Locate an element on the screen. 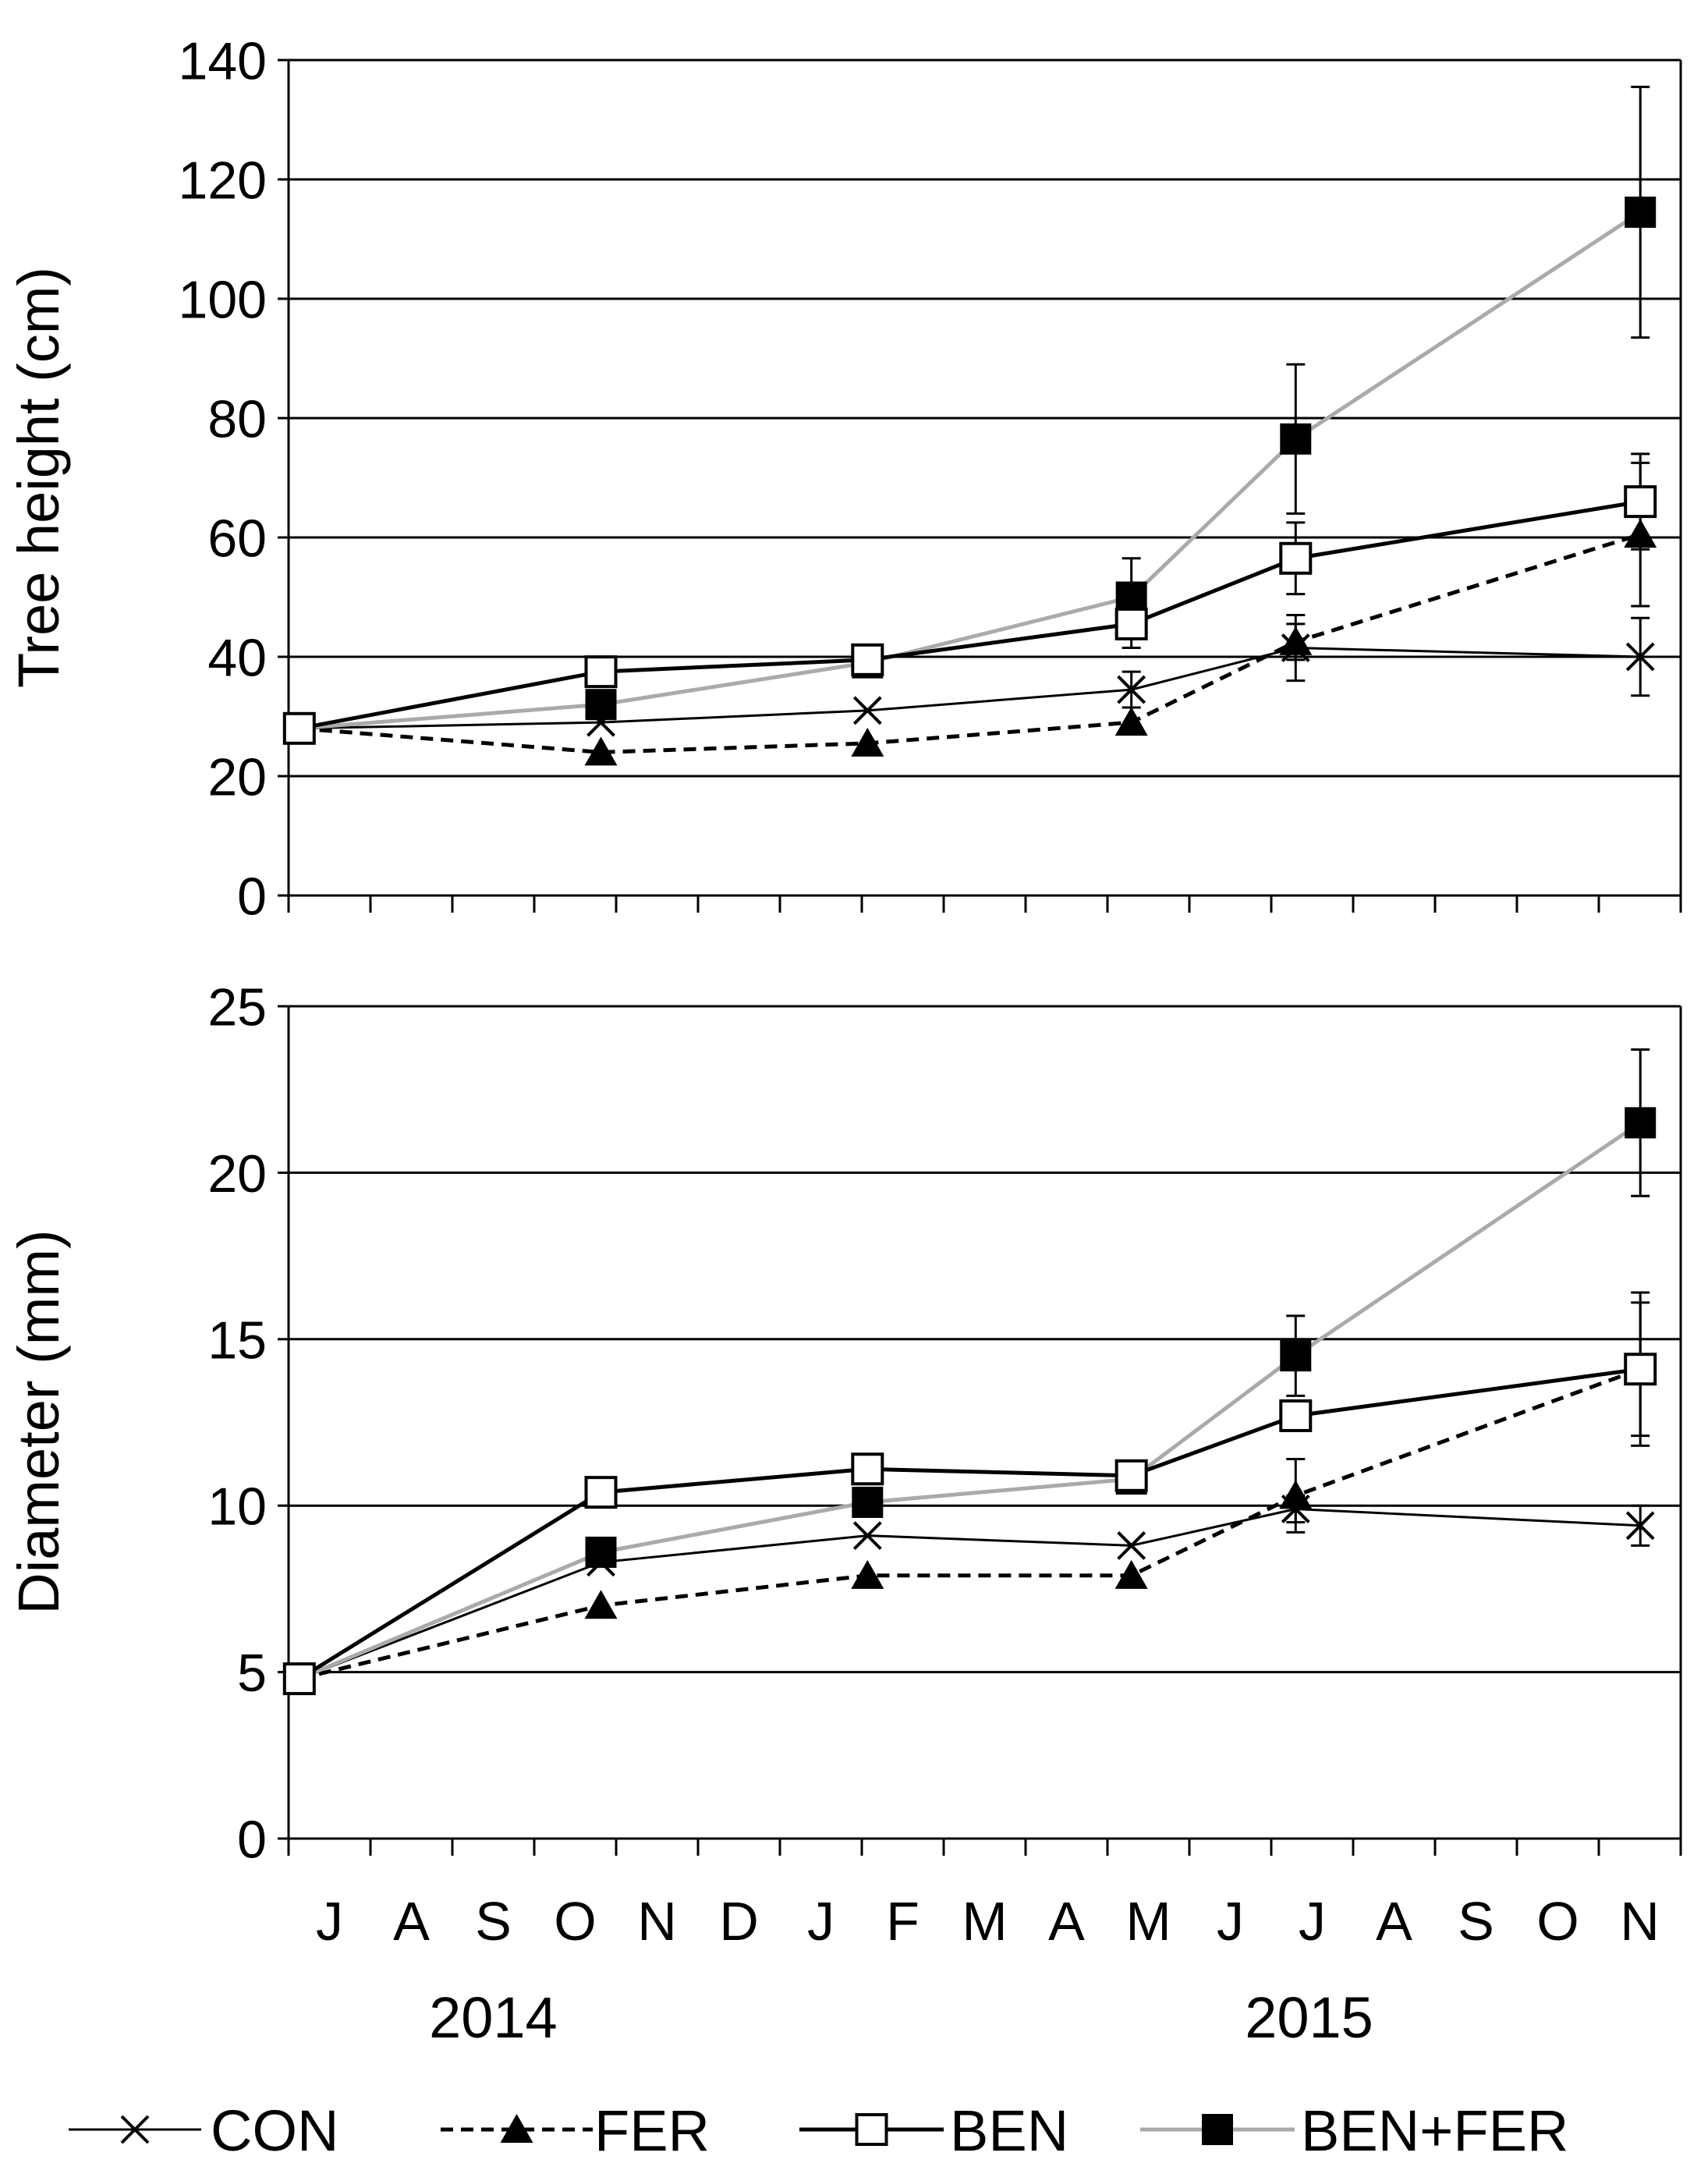 Image resolution: width=1708 pixels, height=2181 pixels. legend: CON FER BEN BEN+FER is located at coordinates (818, 2130).